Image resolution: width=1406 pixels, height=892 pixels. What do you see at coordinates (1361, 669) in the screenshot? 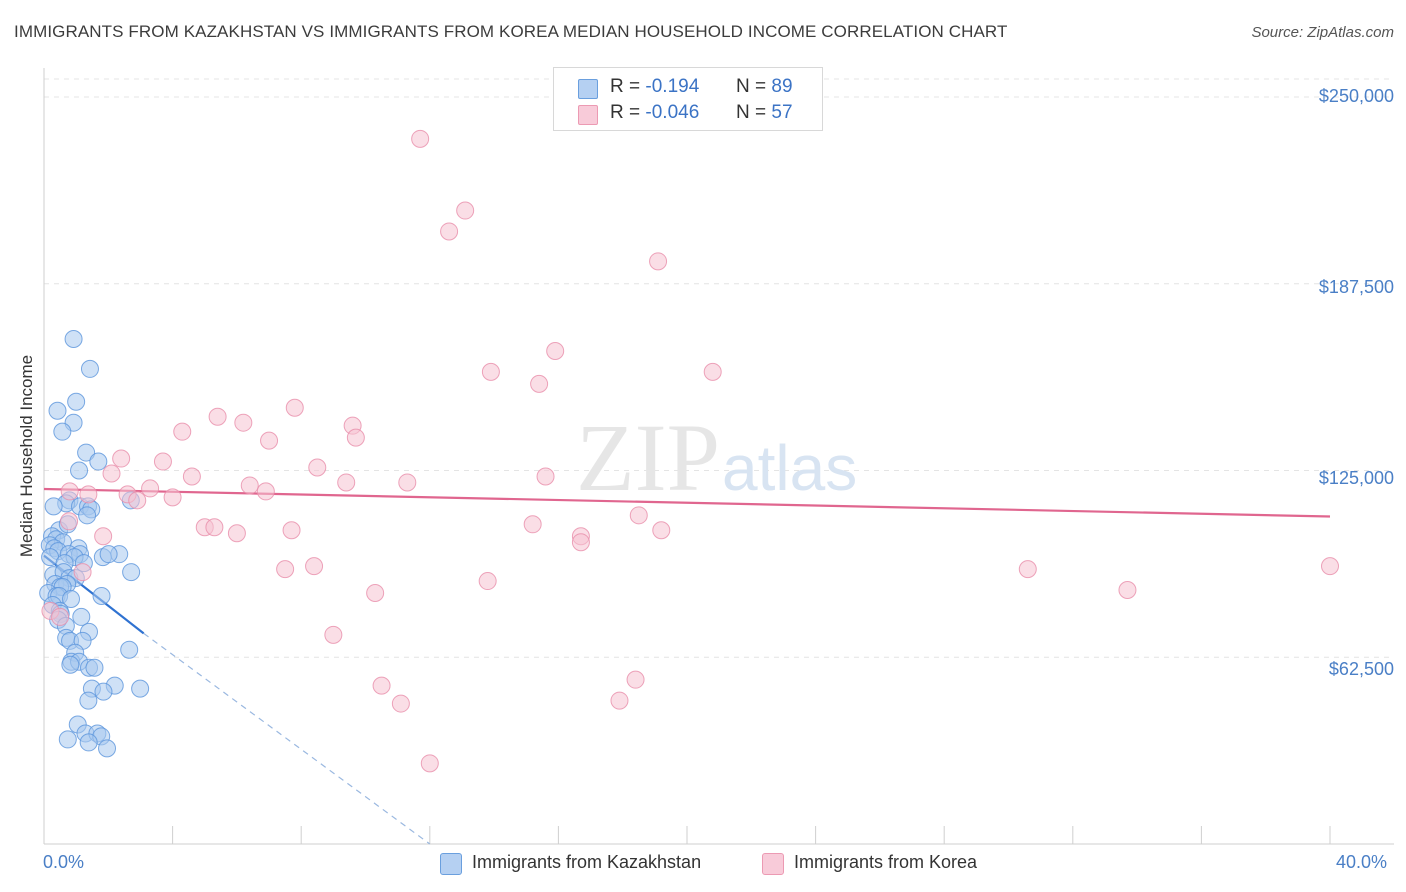
I see `y-tick-label: $62,500` at bounding box center [1361, 669].